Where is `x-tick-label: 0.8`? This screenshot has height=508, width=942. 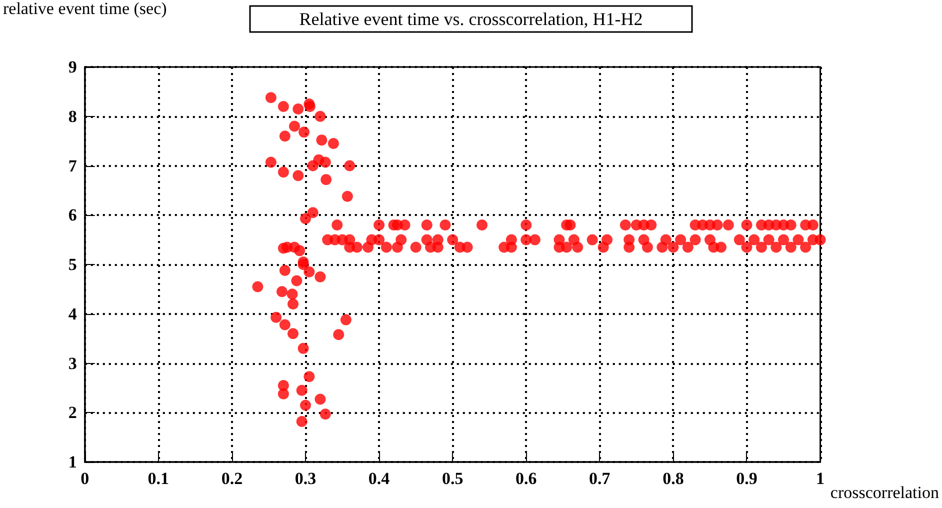 x-tick-label: 0.8 is located at coordinates (673, 478).